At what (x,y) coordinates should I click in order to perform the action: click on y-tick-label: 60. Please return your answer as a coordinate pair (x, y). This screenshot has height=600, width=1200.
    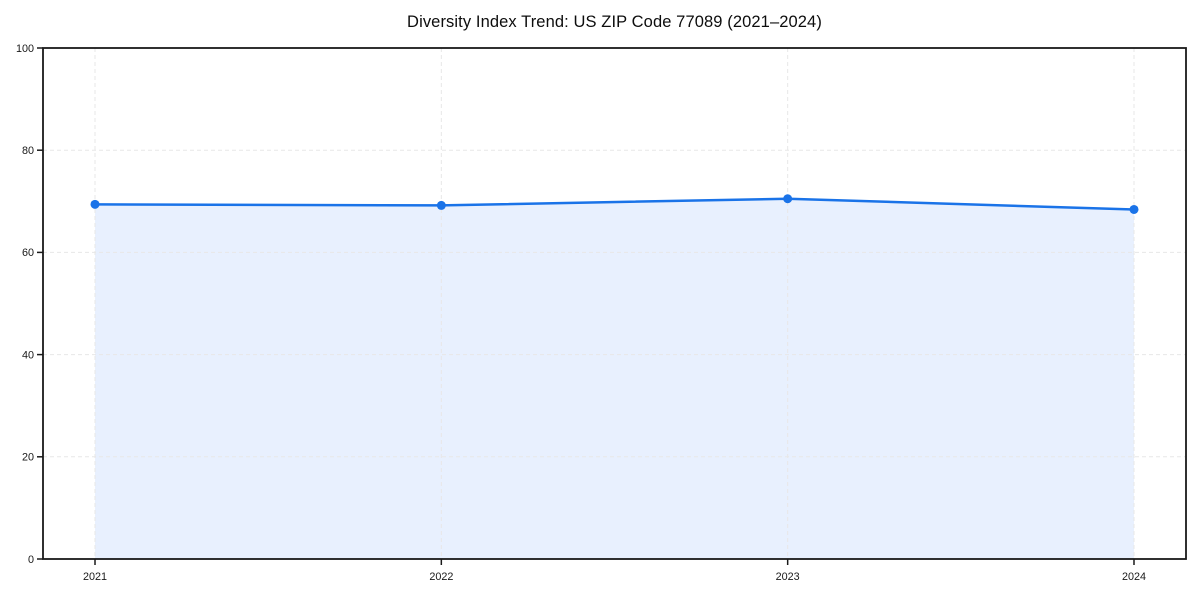
    Looking at the image, I should click on (28, 253).